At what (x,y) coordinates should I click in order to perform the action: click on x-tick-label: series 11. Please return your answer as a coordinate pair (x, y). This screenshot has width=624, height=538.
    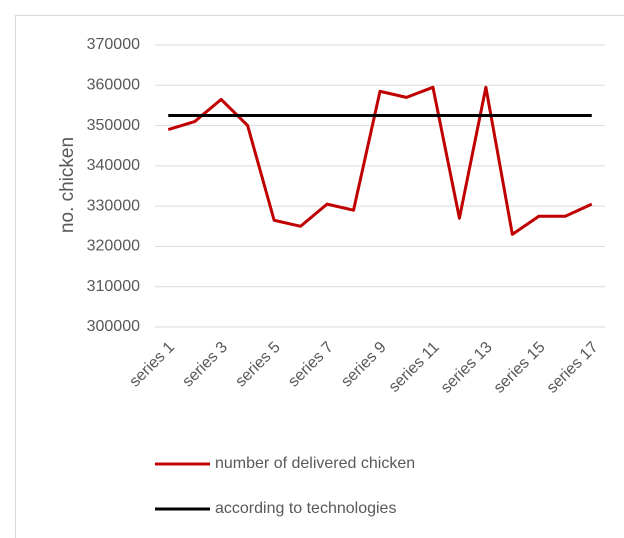
    Looking at the image, I should click on (414, 367).